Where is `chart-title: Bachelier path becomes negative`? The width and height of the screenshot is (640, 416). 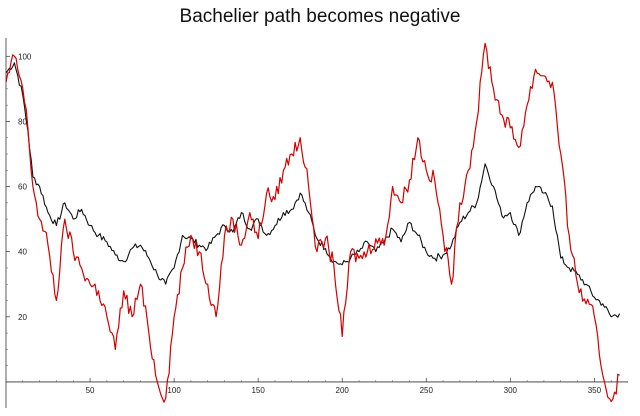 chart-title: Bachelier path becomes negative is located at coordinates (320, 16).